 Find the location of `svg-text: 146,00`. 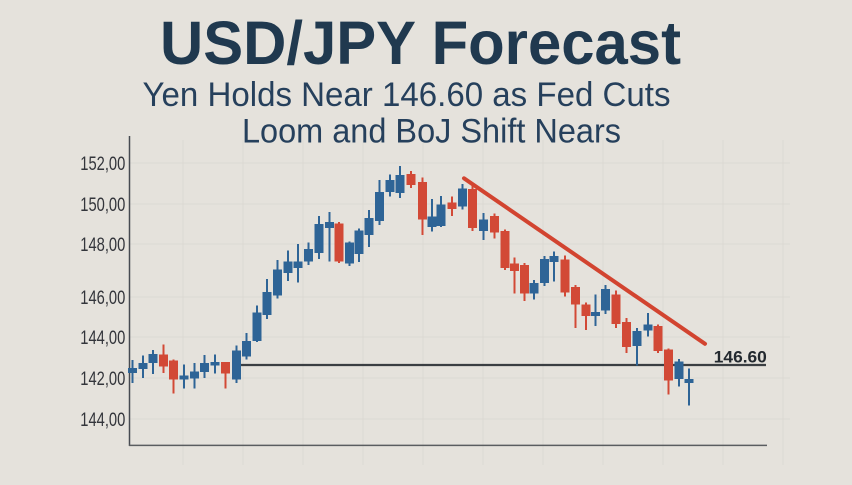

svg-text: 146,00 is located at coordinates (102, 298).